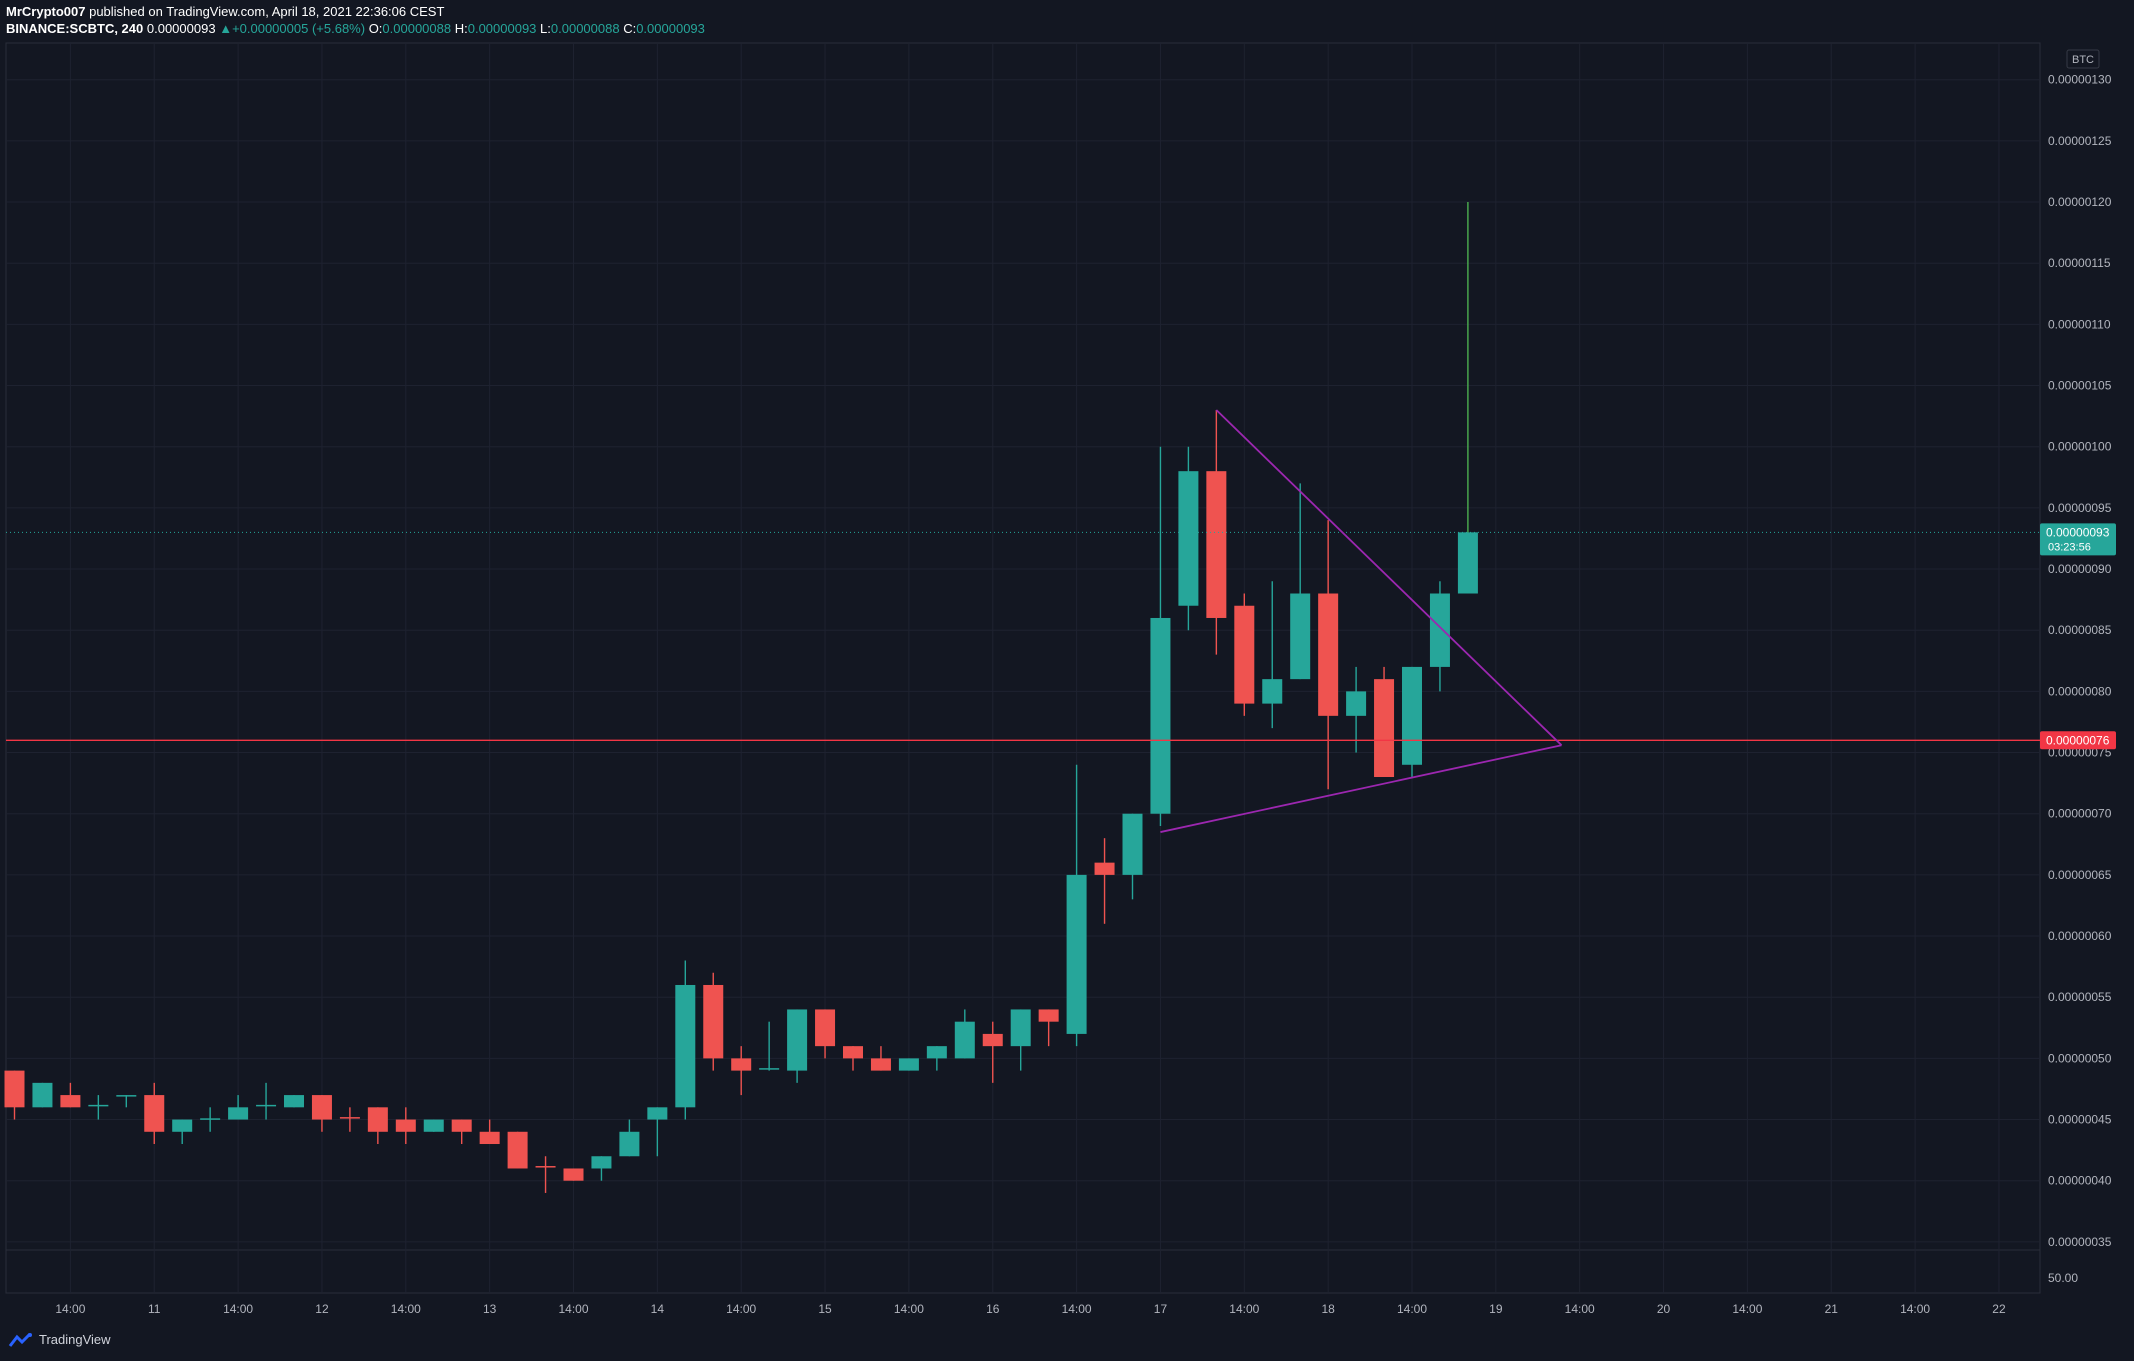 This screenshot has height=1361, width=2134. What do you see at coordinates (2080, 814) in the screenshot?
I see `y-tick-label: 0.00000070` at bounding box center [2080, 814].